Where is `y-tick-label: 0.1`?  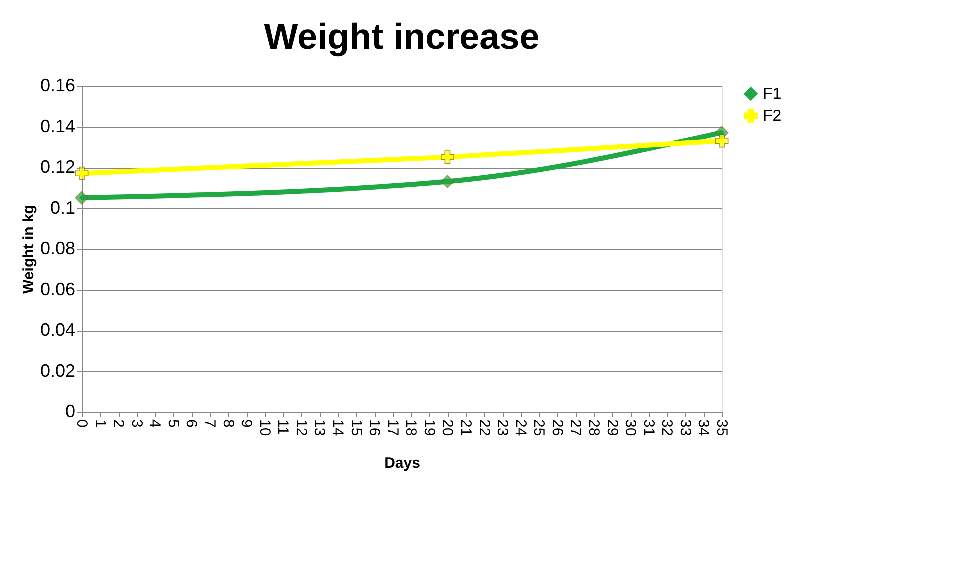
y-tick-label: 0.1 is located at coordinates (63, 208).